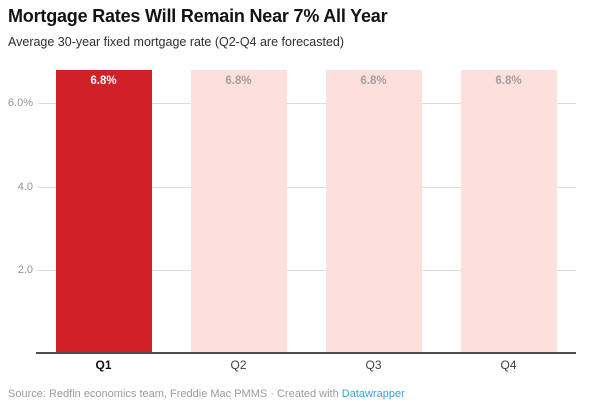  Describe the element at coordinates (297, 270) in the screenshot. I see `y-gridline: 2.0` at that location.